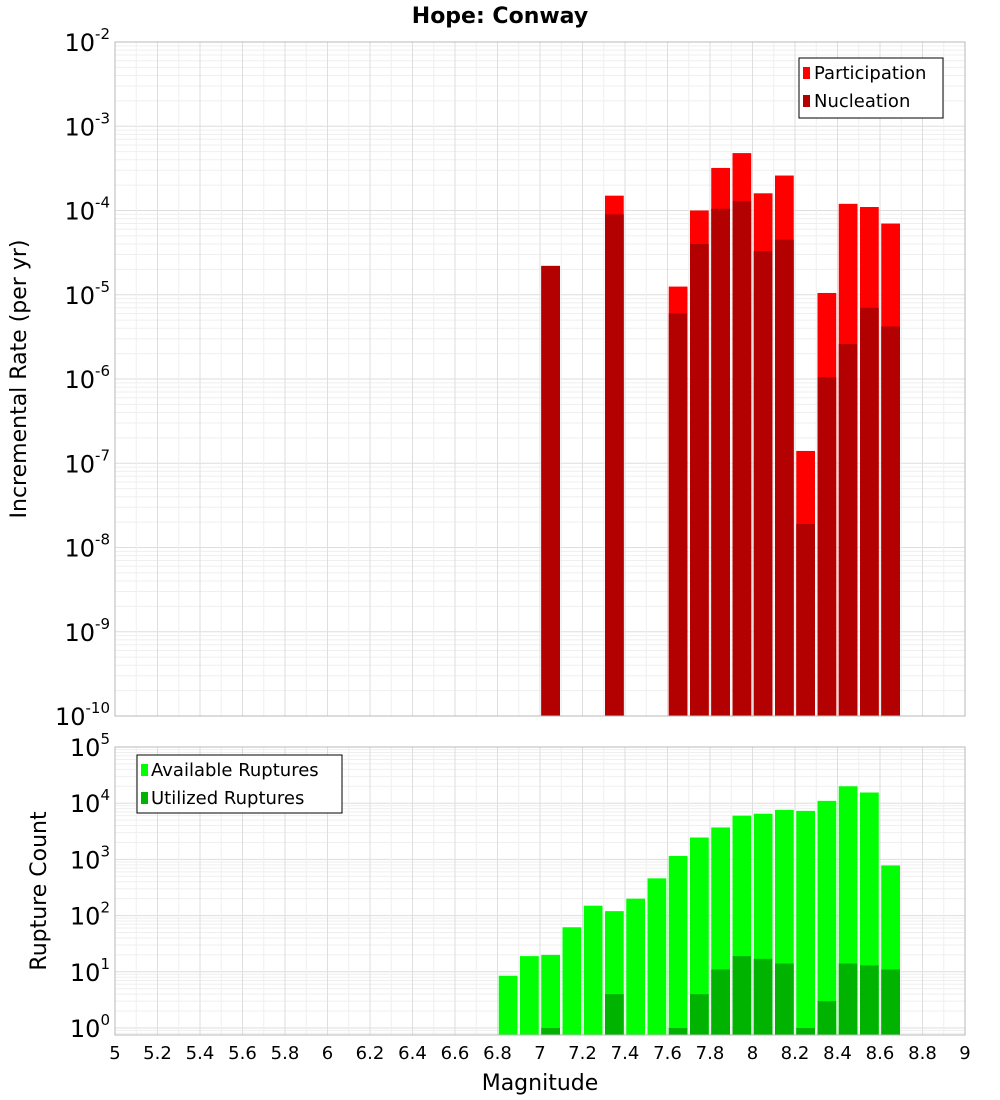  I want to click on magnitude-tick-label: 8.2, so click(795, 1053).